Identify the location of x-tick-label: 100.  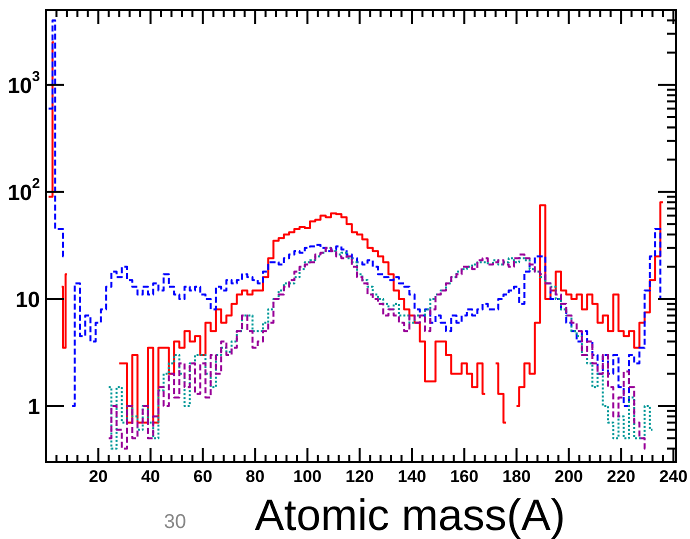
(307, 476).